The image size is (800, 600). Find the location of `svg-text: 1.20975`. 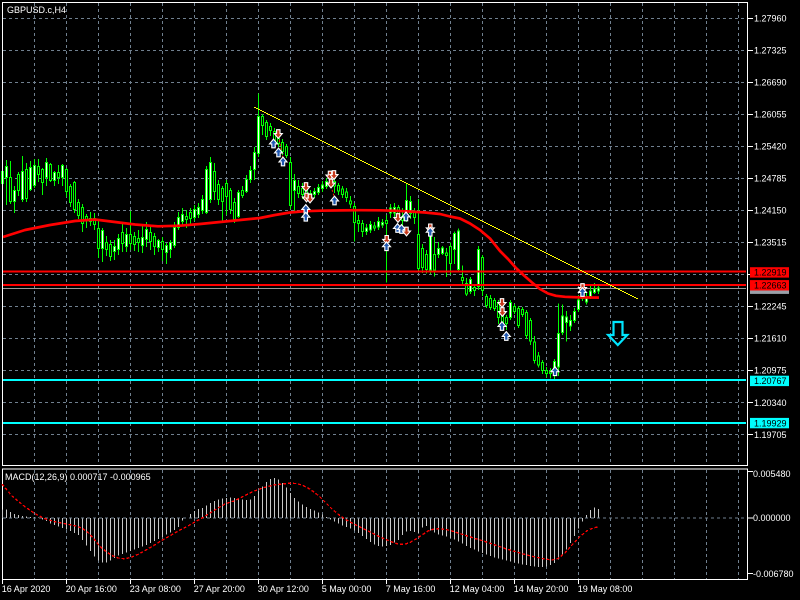

svg-text: 1.20975 is located at coordinates (770, 371).